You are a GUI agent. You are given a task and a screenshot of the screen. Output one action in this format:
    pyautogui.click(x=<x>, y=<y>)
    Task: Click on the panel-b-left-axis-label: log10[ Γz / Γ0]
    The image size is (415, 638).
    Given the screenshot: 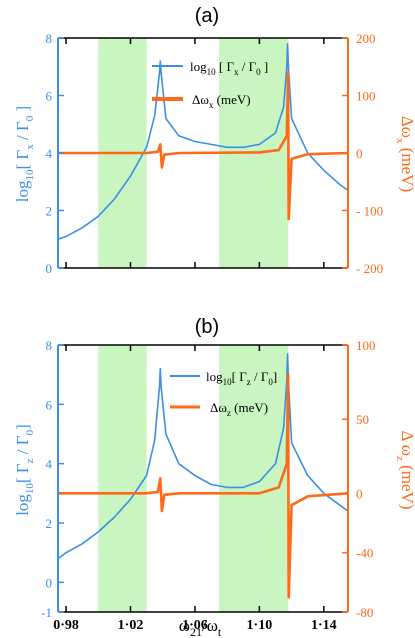 What is the action you would take?
    pyautogui.click(x=24, y=470)
    